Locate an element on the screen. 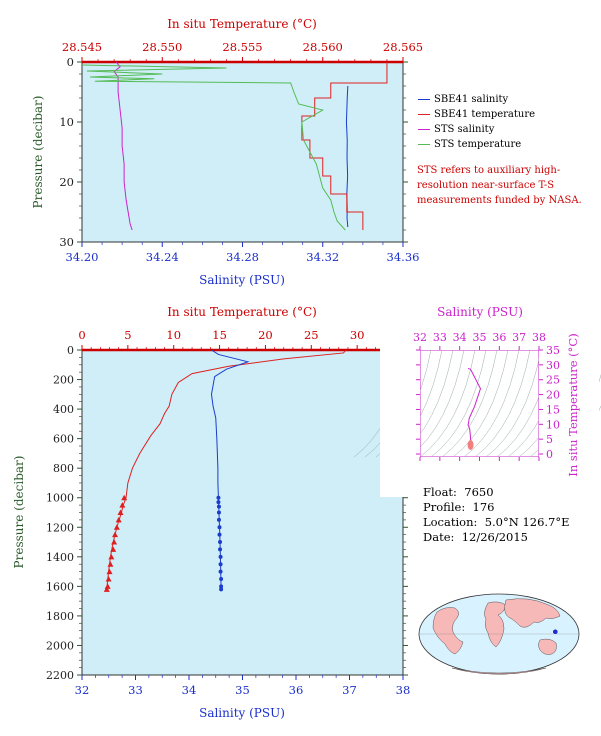 The image size is (601, 736). ts-mask-left is located at coordinates (400, 403).